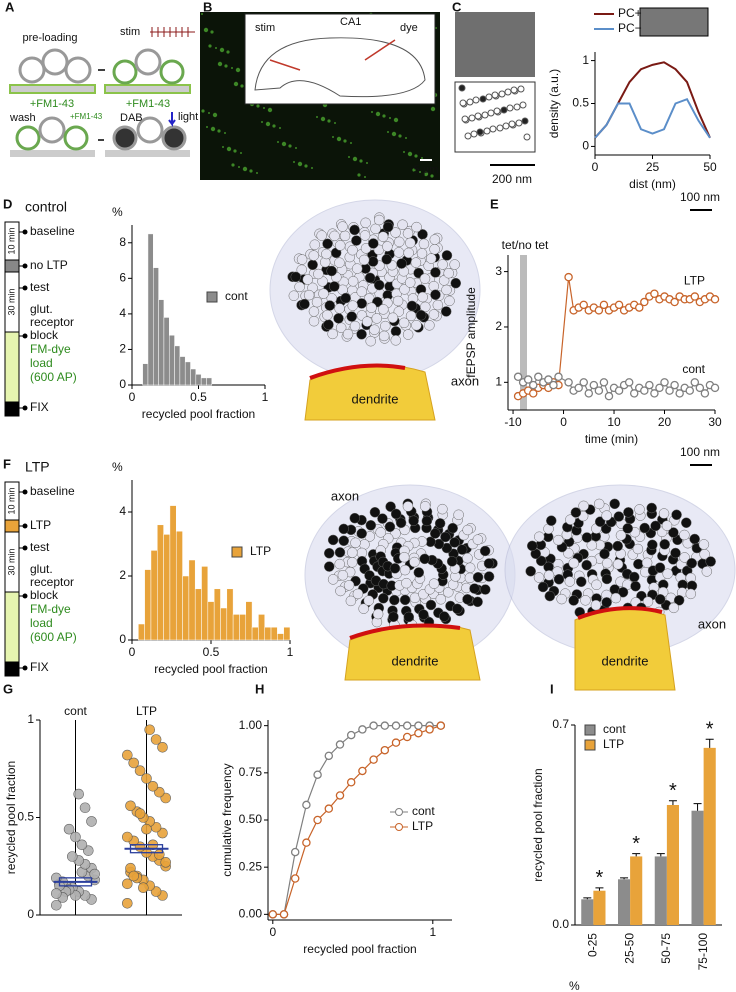 The width and height of the screenshot is (736, 992). What do you see at coordinates (41, 623) in the screenshot?
I see `proto-label: load` at bounding box center [41, 623].